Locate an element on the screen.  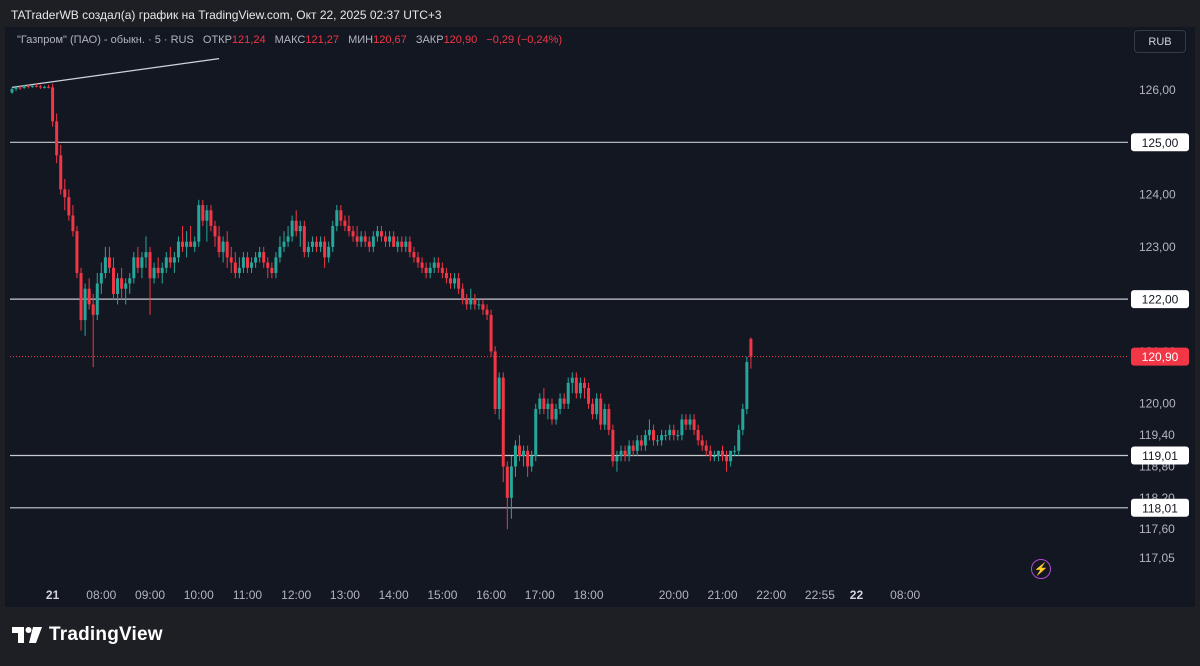
level-price-badge is located at coordinates (1160, 299).